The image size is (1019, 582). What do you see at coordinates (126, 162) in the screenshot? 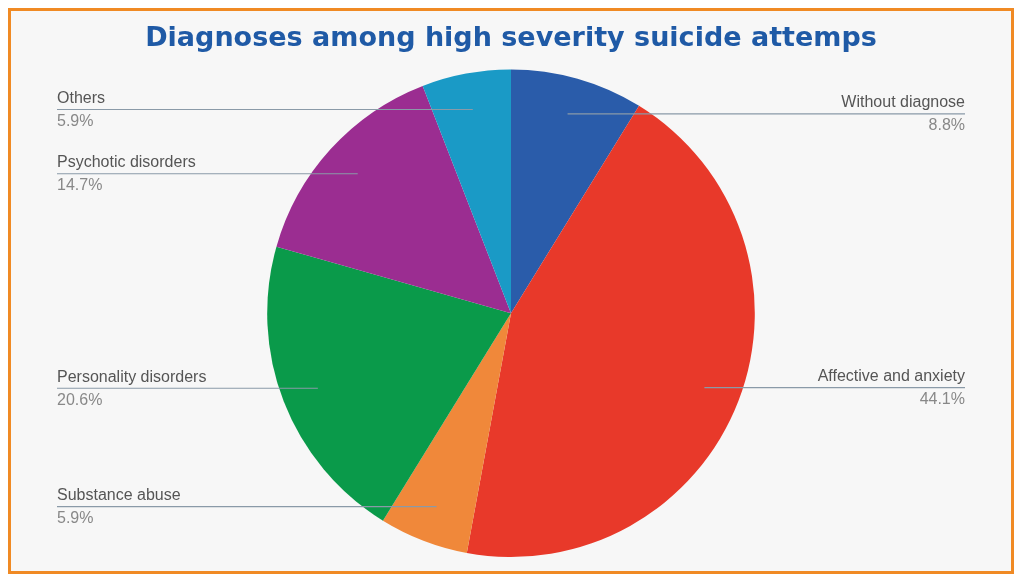
I see `slice-label: Psychotic disorders` at bounding box center [126, 162].